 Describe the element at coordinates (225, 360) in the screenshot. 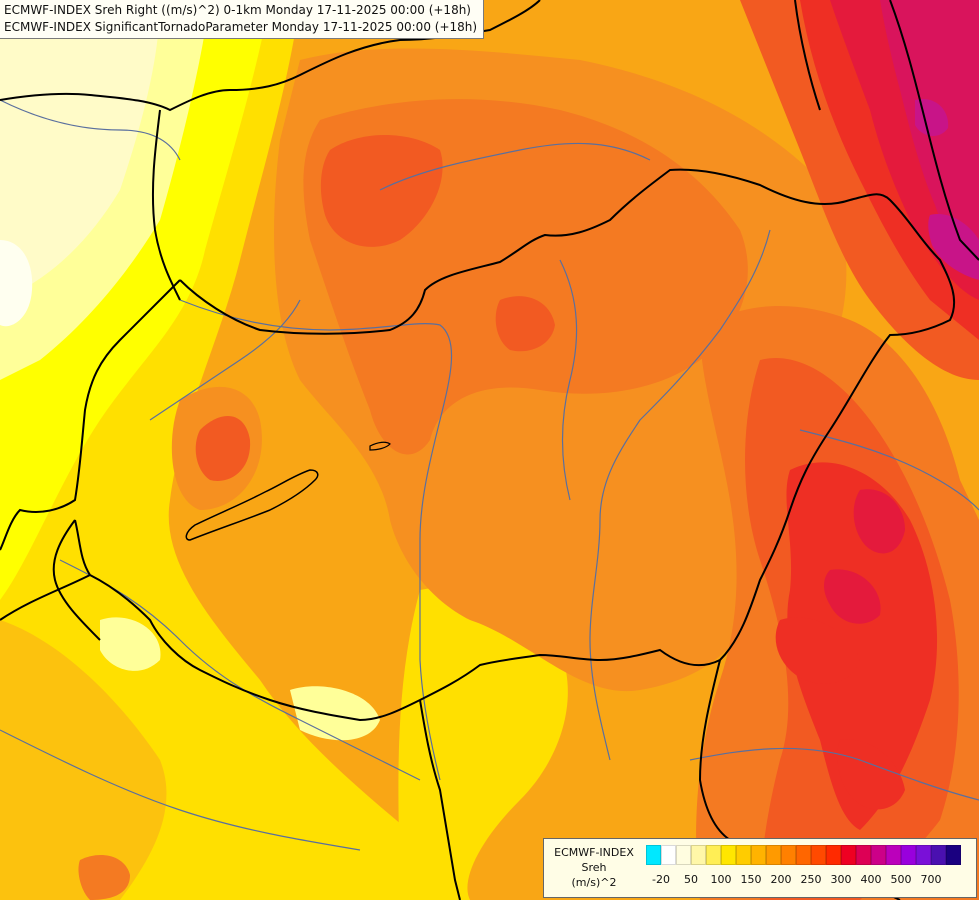

I see `river-raba` at that location.